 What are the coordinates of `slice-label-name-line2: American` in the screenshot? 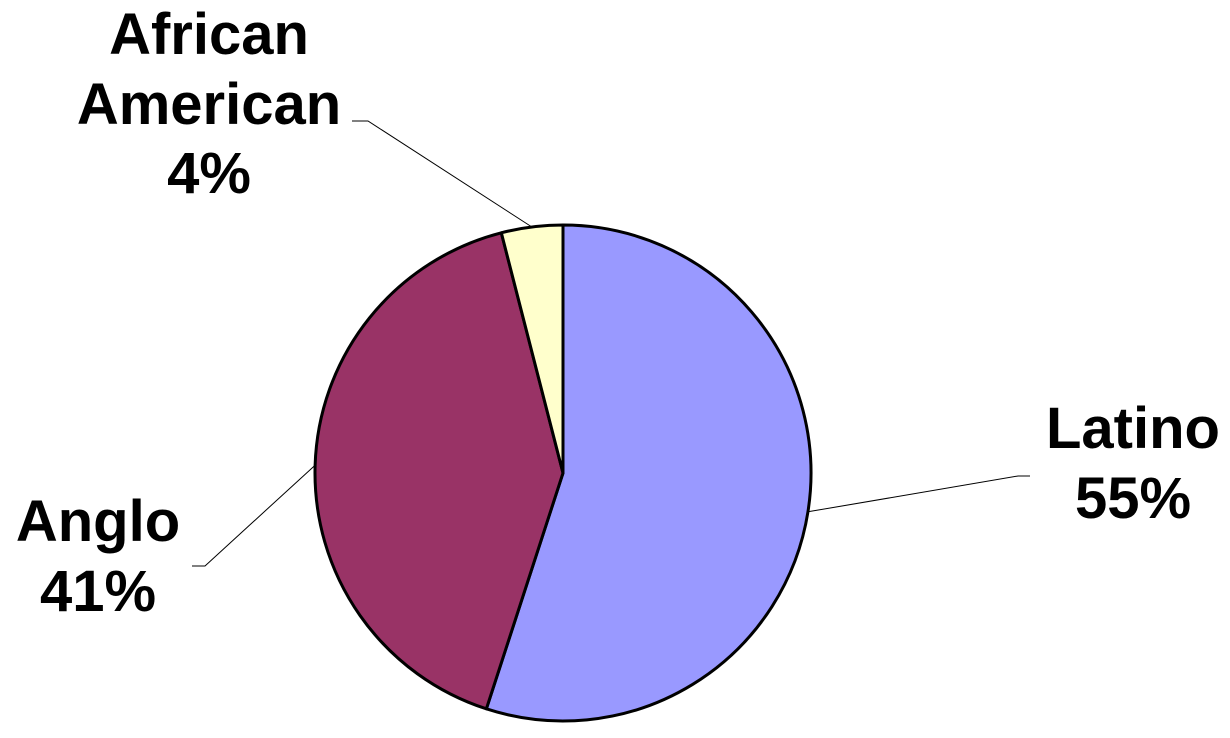 It's located at (209, 104).